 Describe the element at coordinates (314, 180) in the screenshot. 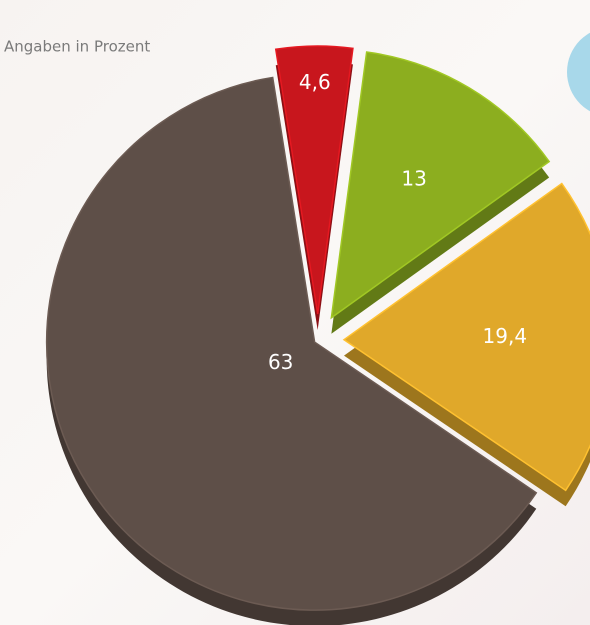

I see `slice` at that location.